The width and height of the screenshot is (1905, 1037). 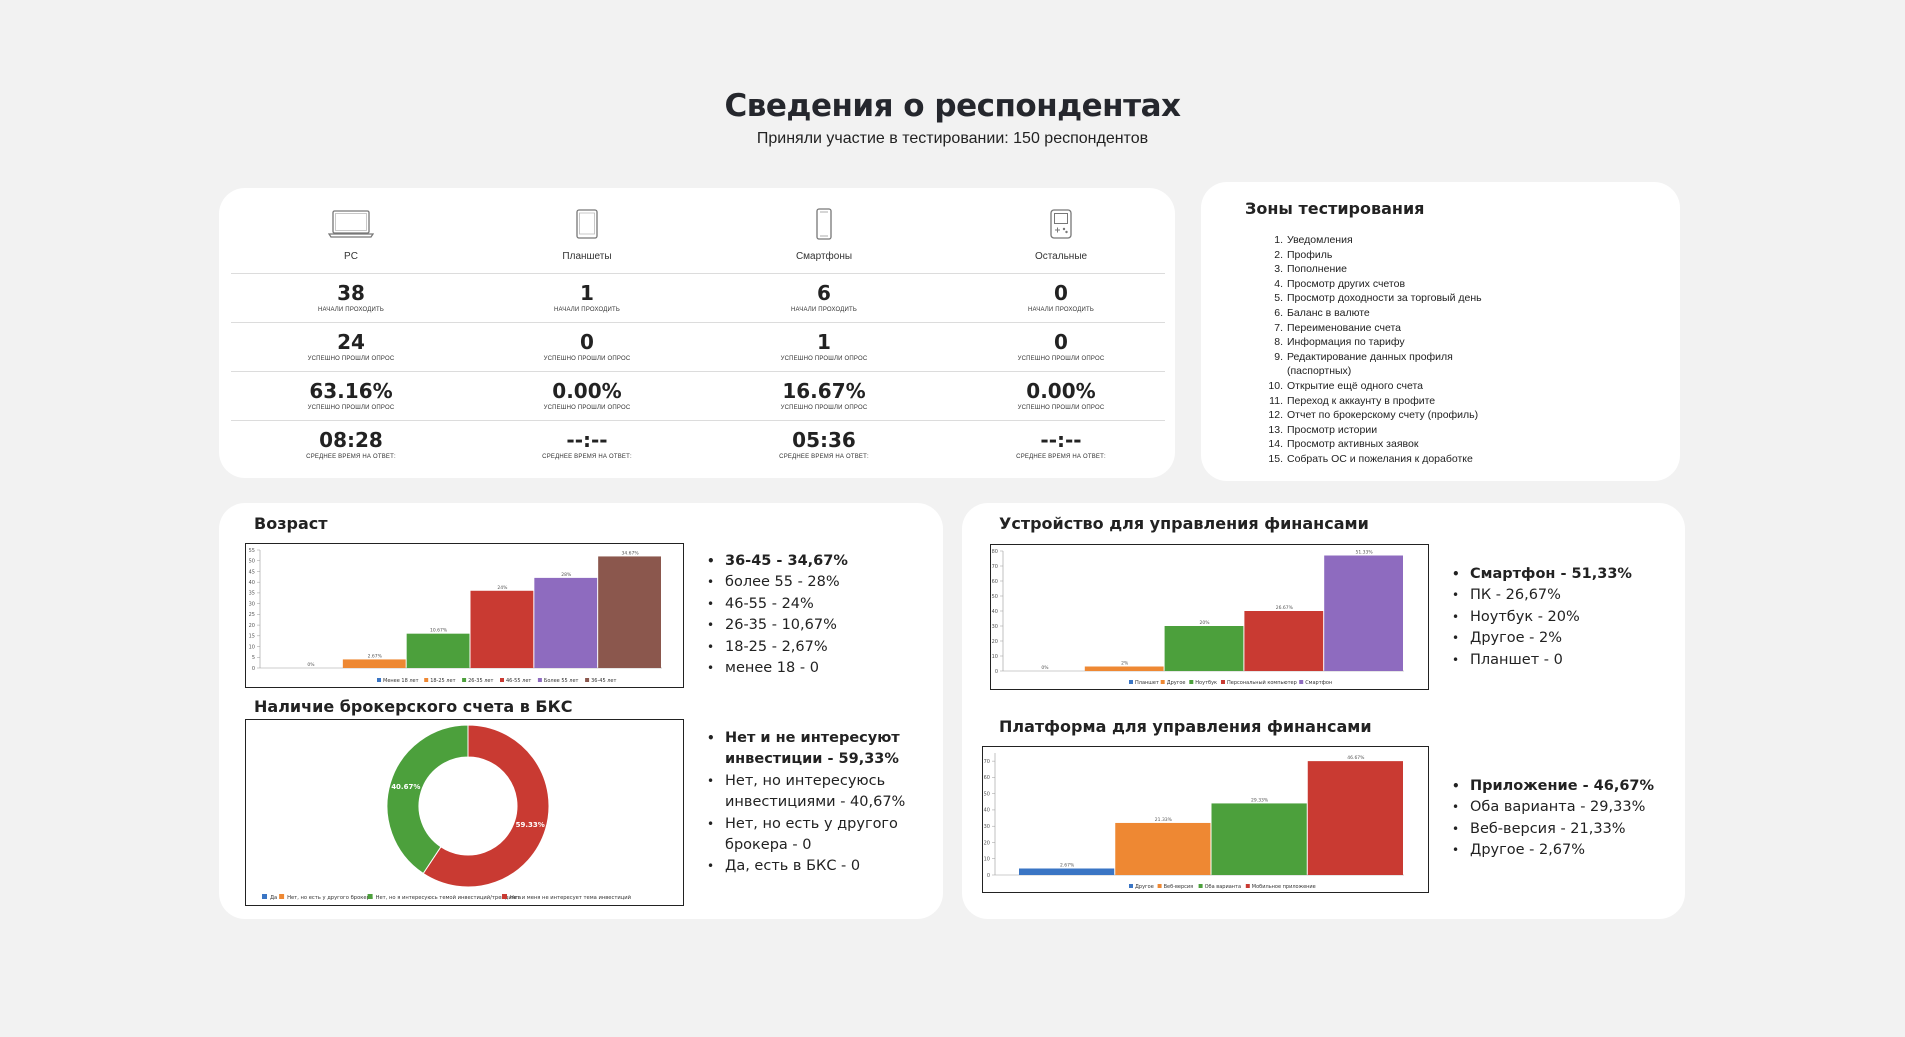 What do you see at coordinates (817, 583) in the screenshot?
I see `legend-item: более 55 - 28%` at bounding box center [817, 583].